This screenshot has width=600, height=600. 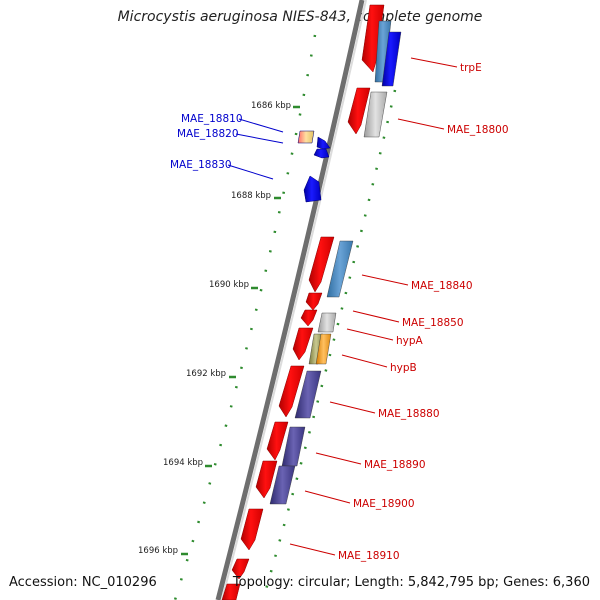 What do you see at coordinates (369, 556) in the screenshot?
I see `gene-label-mae-18910: MAE_18910` at bounding box center [369, 556].